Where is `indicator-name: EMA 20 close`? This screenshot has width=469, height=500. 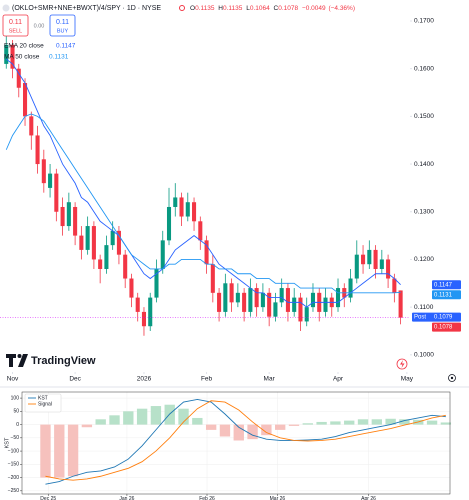
indicator-name: EMA 20 close is located at coordinates (24, 46).